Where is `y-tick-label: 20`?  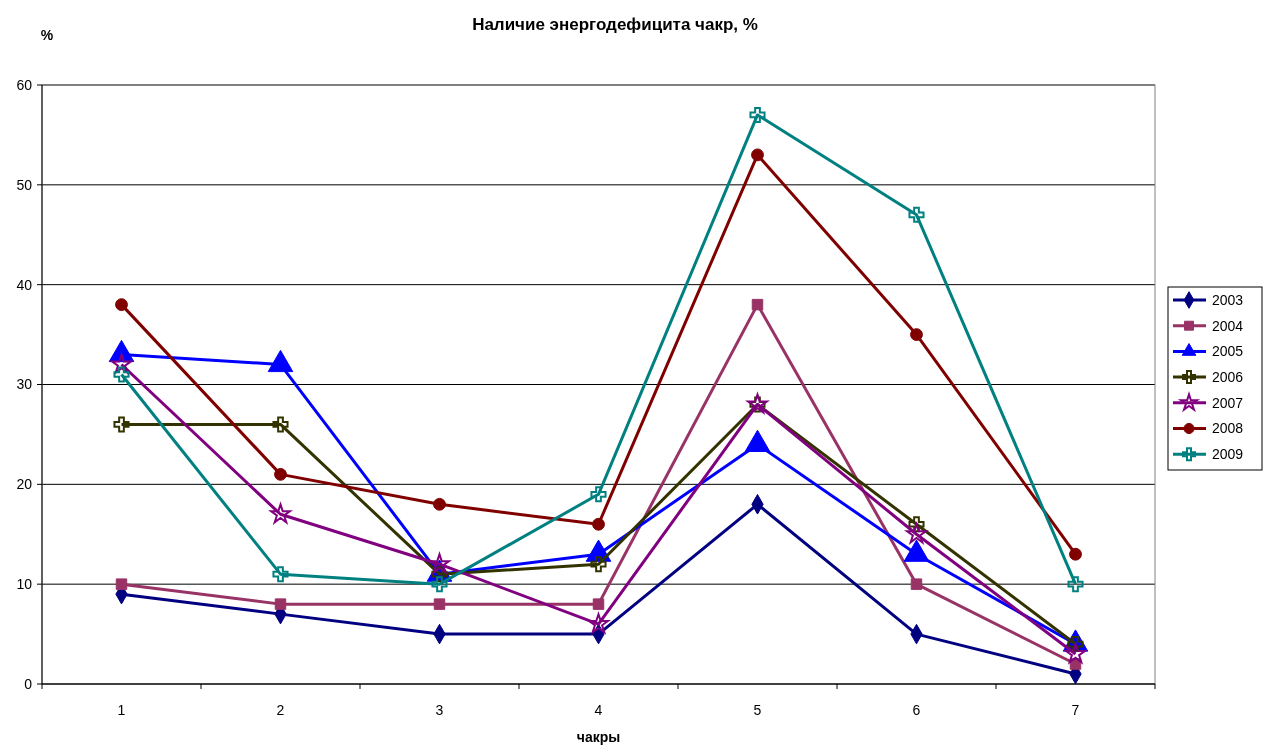 y-tick-label: 20 is located at coordinates (24, 484).